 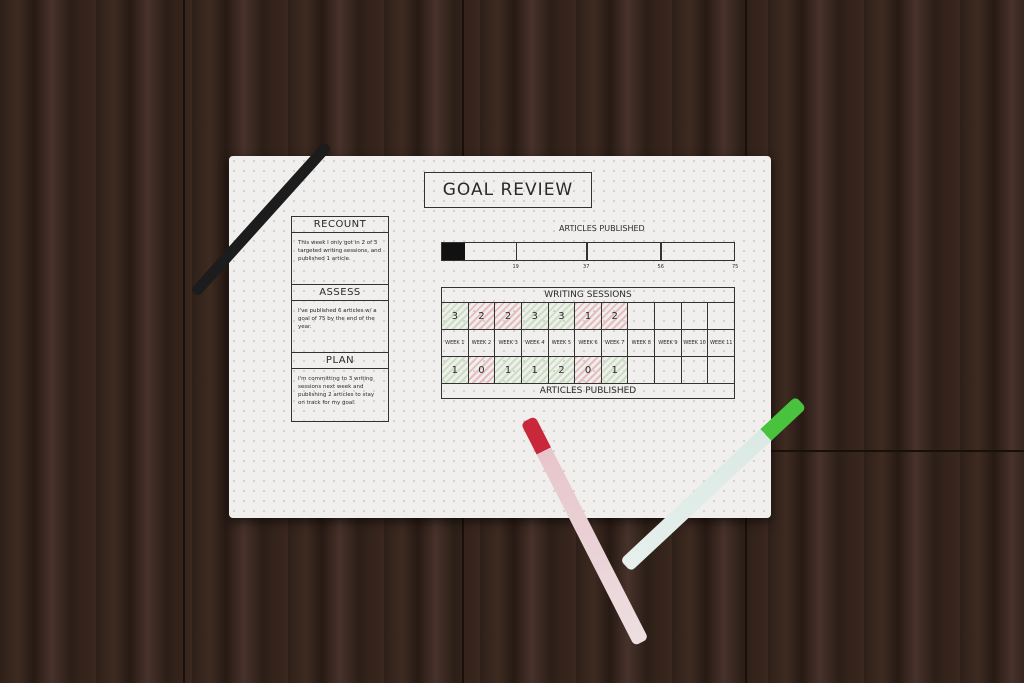 What do you see at coordinates (588, 316) in the screenshot?
I see `session-count: 1` at bounding box center [588, 316].